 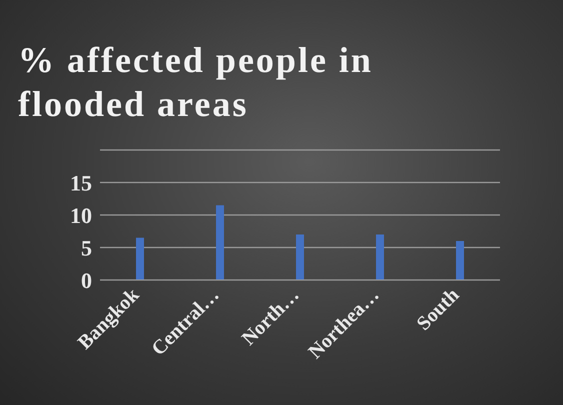 What do you see at coordinates (86, 247) in the screenshot?
I see `y-tick-label: 5` at bounding box center [86, 247].